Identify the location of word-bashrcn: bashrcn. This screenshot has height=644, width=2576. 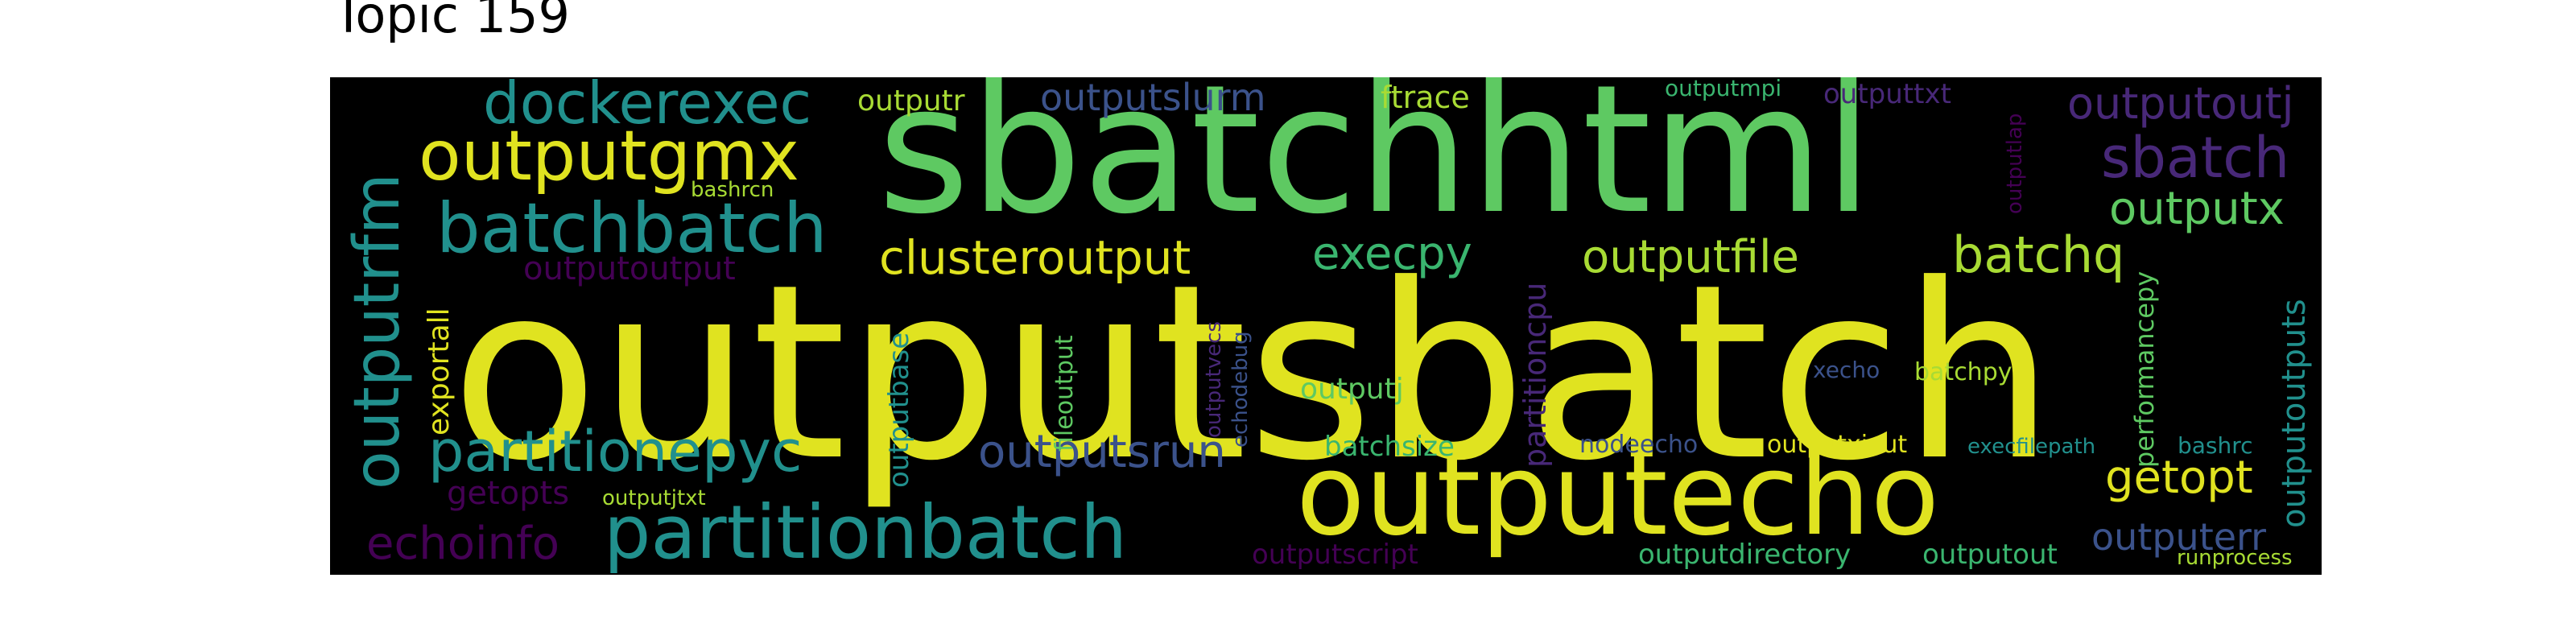
(732, 190).